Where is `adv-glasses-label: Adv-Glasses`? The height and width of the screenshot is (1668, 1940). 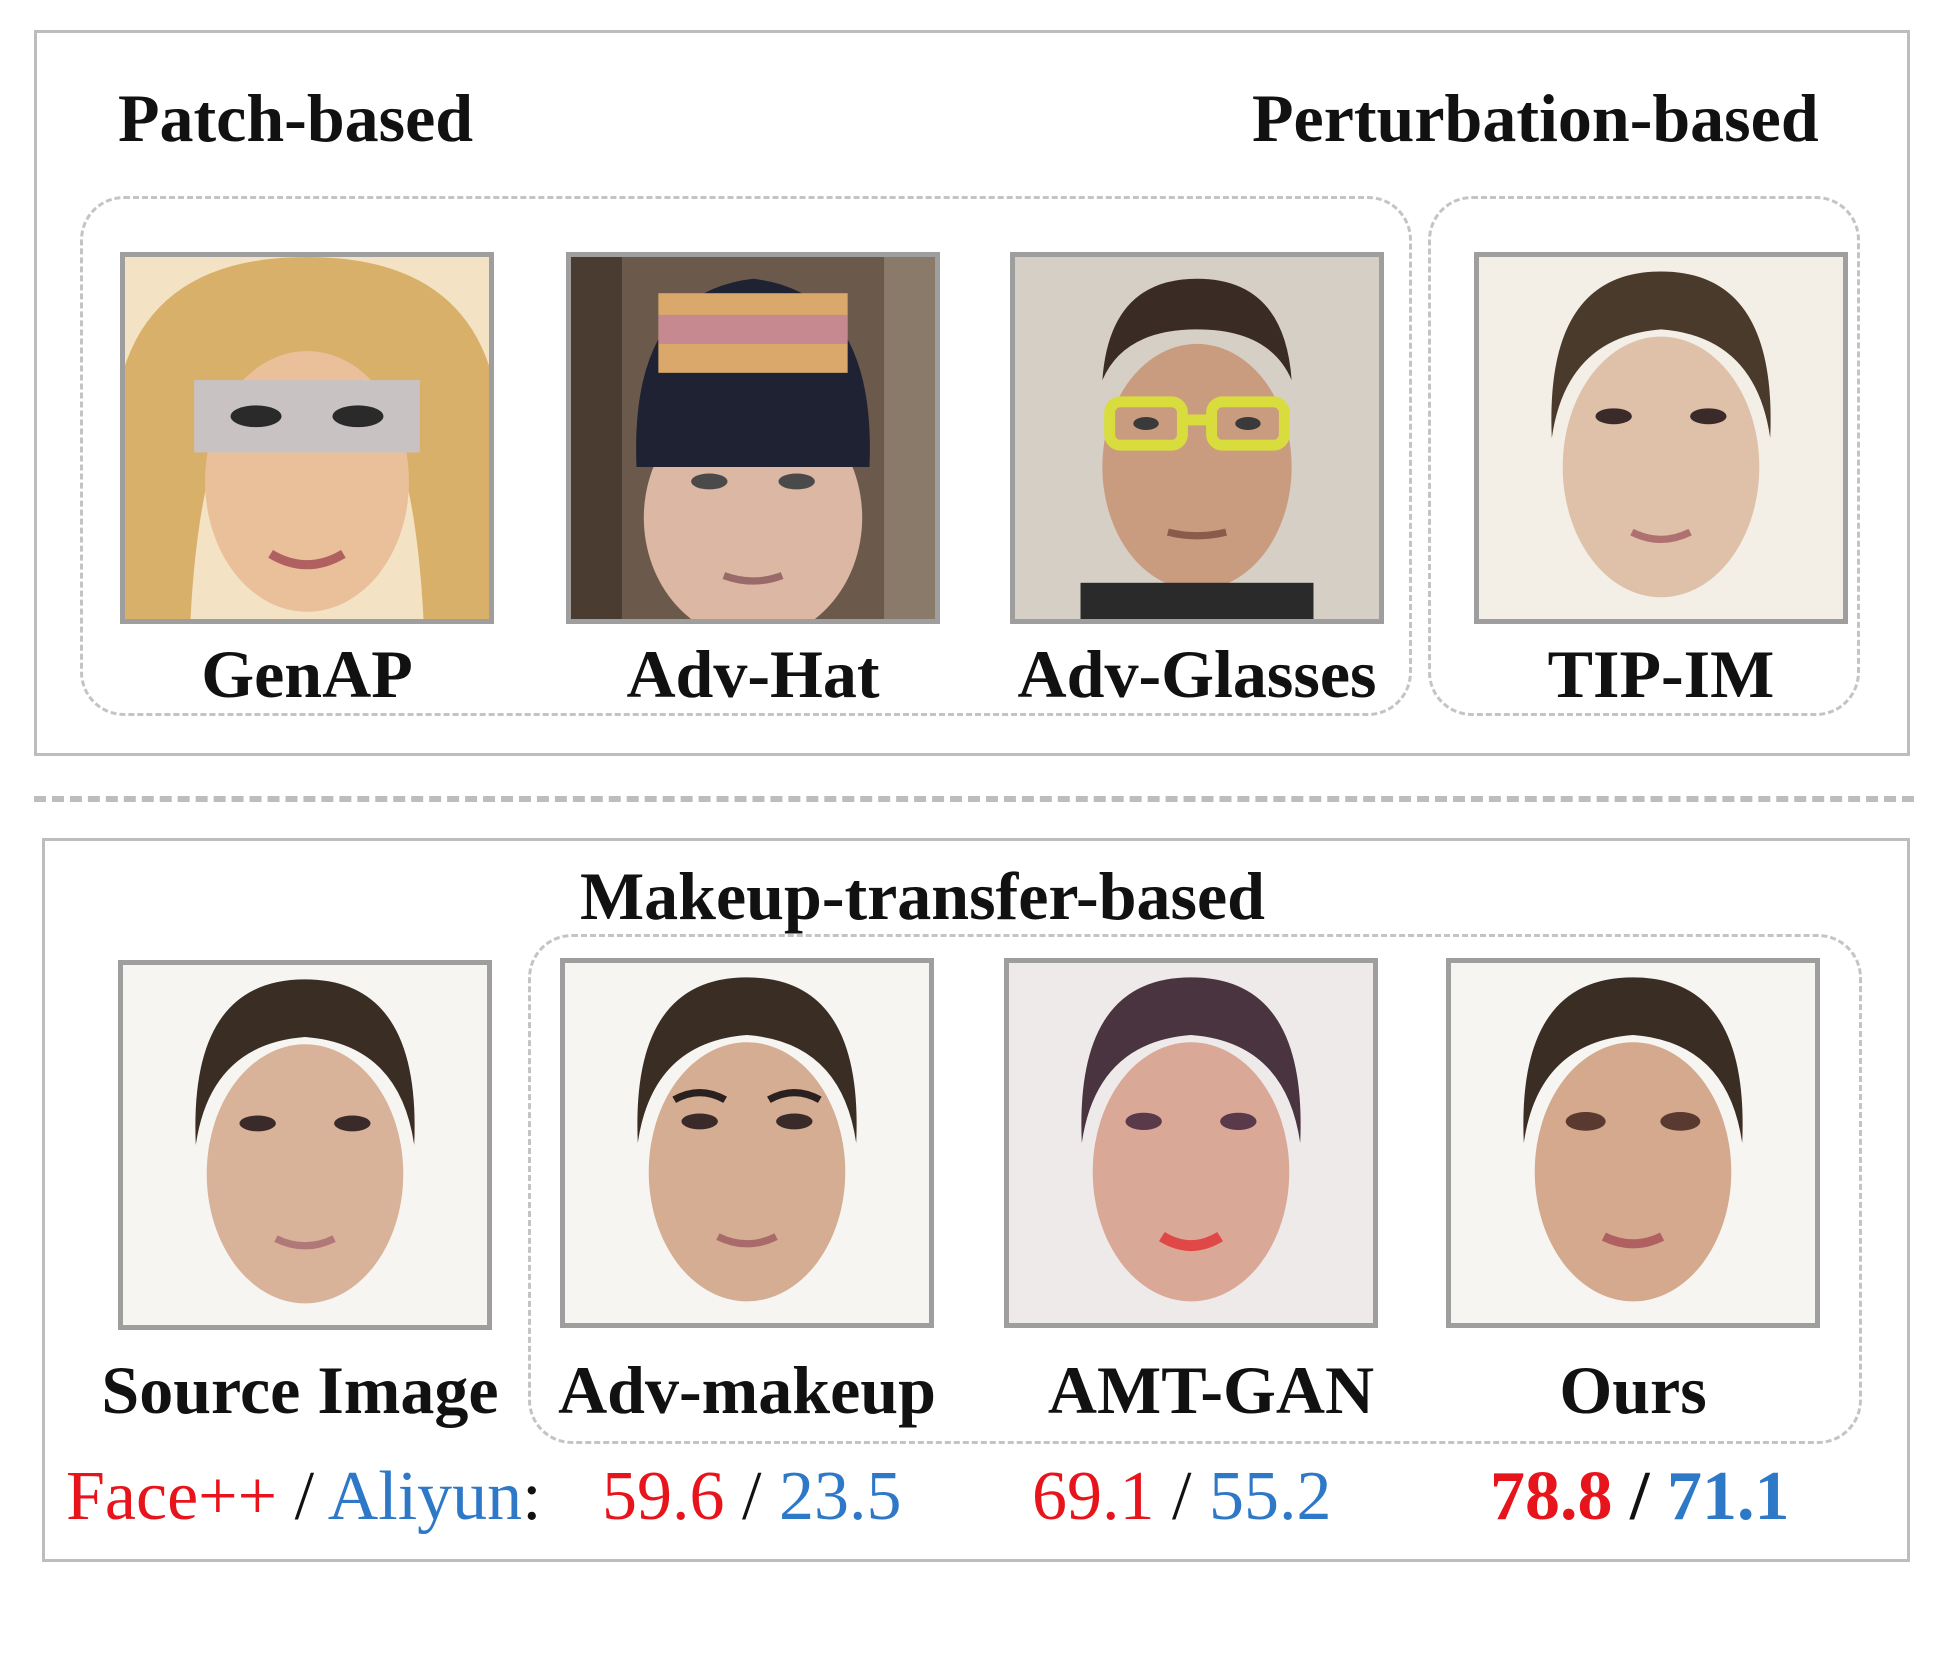 adv-glasses-label: Adv-Glasses is located at coordinates (1197, 674).